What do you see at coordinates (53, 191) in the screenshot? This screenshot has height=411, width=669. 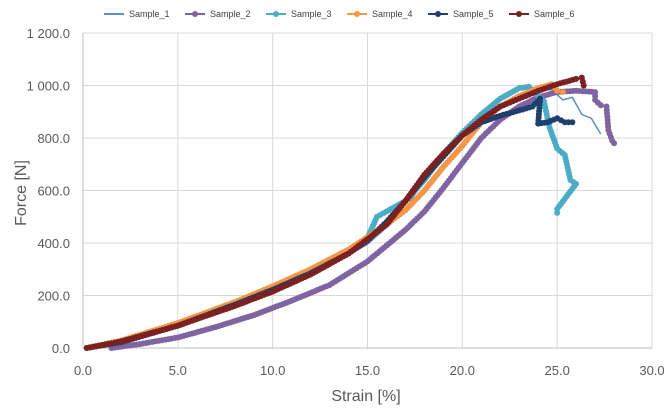 I see `y-tick-label: 600.0` at bounding box center [53, 191].